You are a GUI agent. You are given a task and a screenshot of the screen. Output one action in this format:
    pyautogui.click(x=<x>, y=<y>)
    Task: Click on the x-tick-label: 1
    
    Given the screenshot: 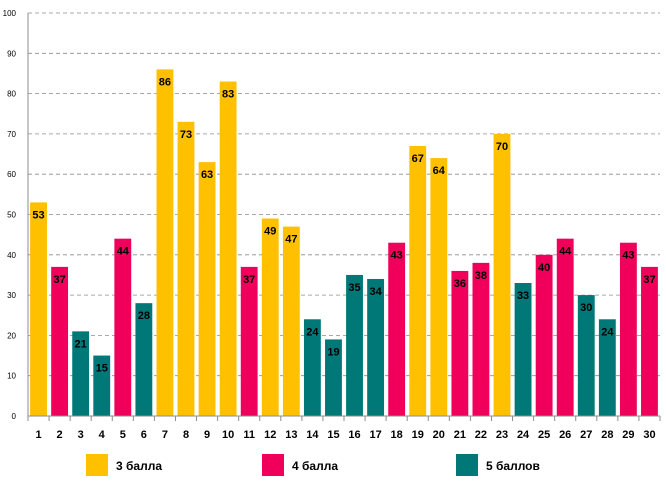 What is the action you would take?
    pyautogui.click(x=38, y=435)
    